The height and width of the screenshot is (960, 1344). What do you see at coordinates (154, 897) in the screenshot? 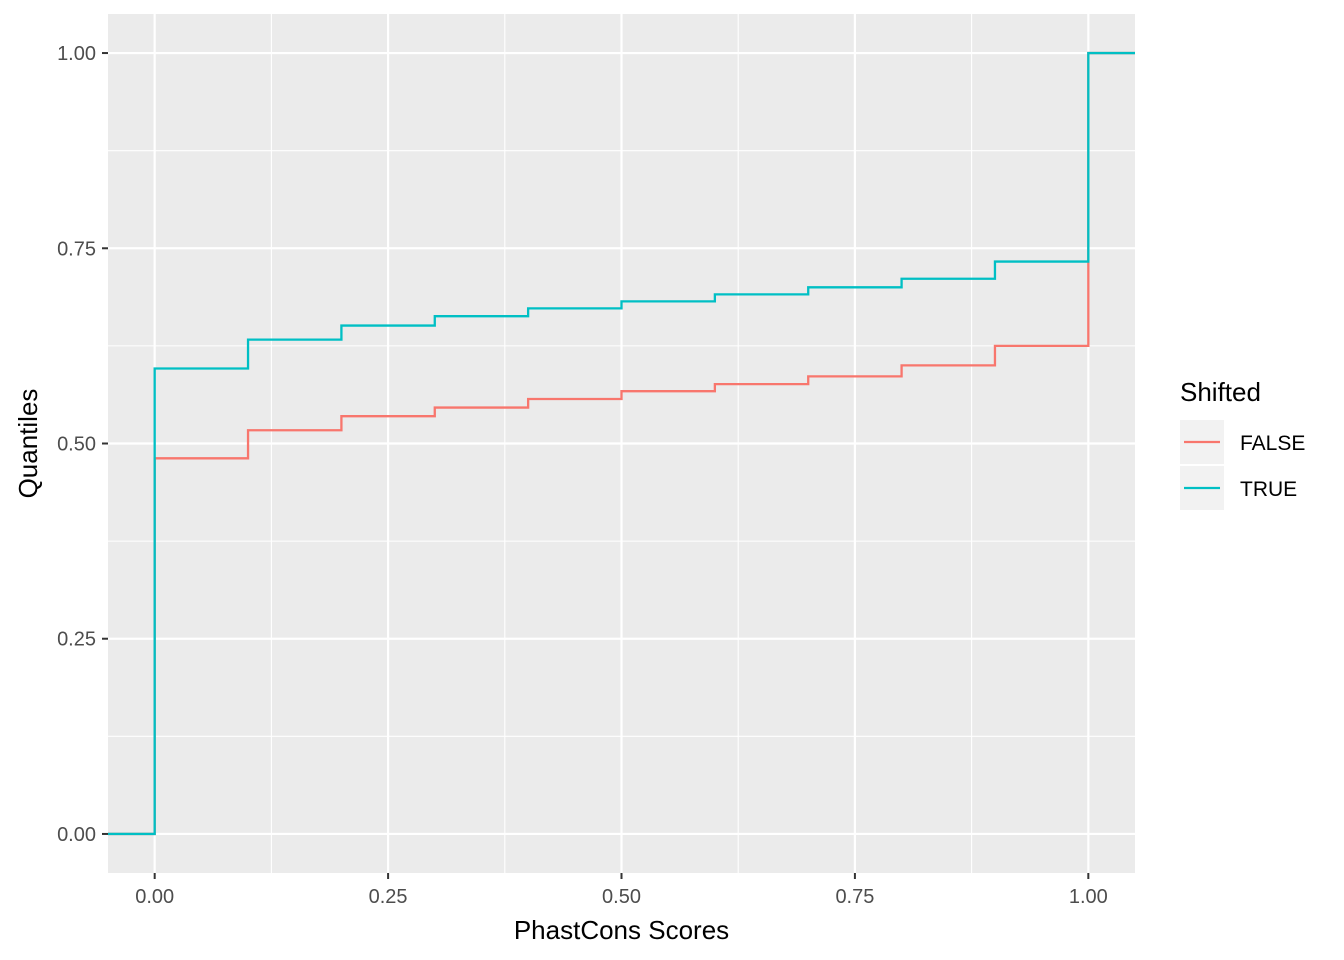
I see `x-tick-label: 0.00` at bounding box center [154, 897].